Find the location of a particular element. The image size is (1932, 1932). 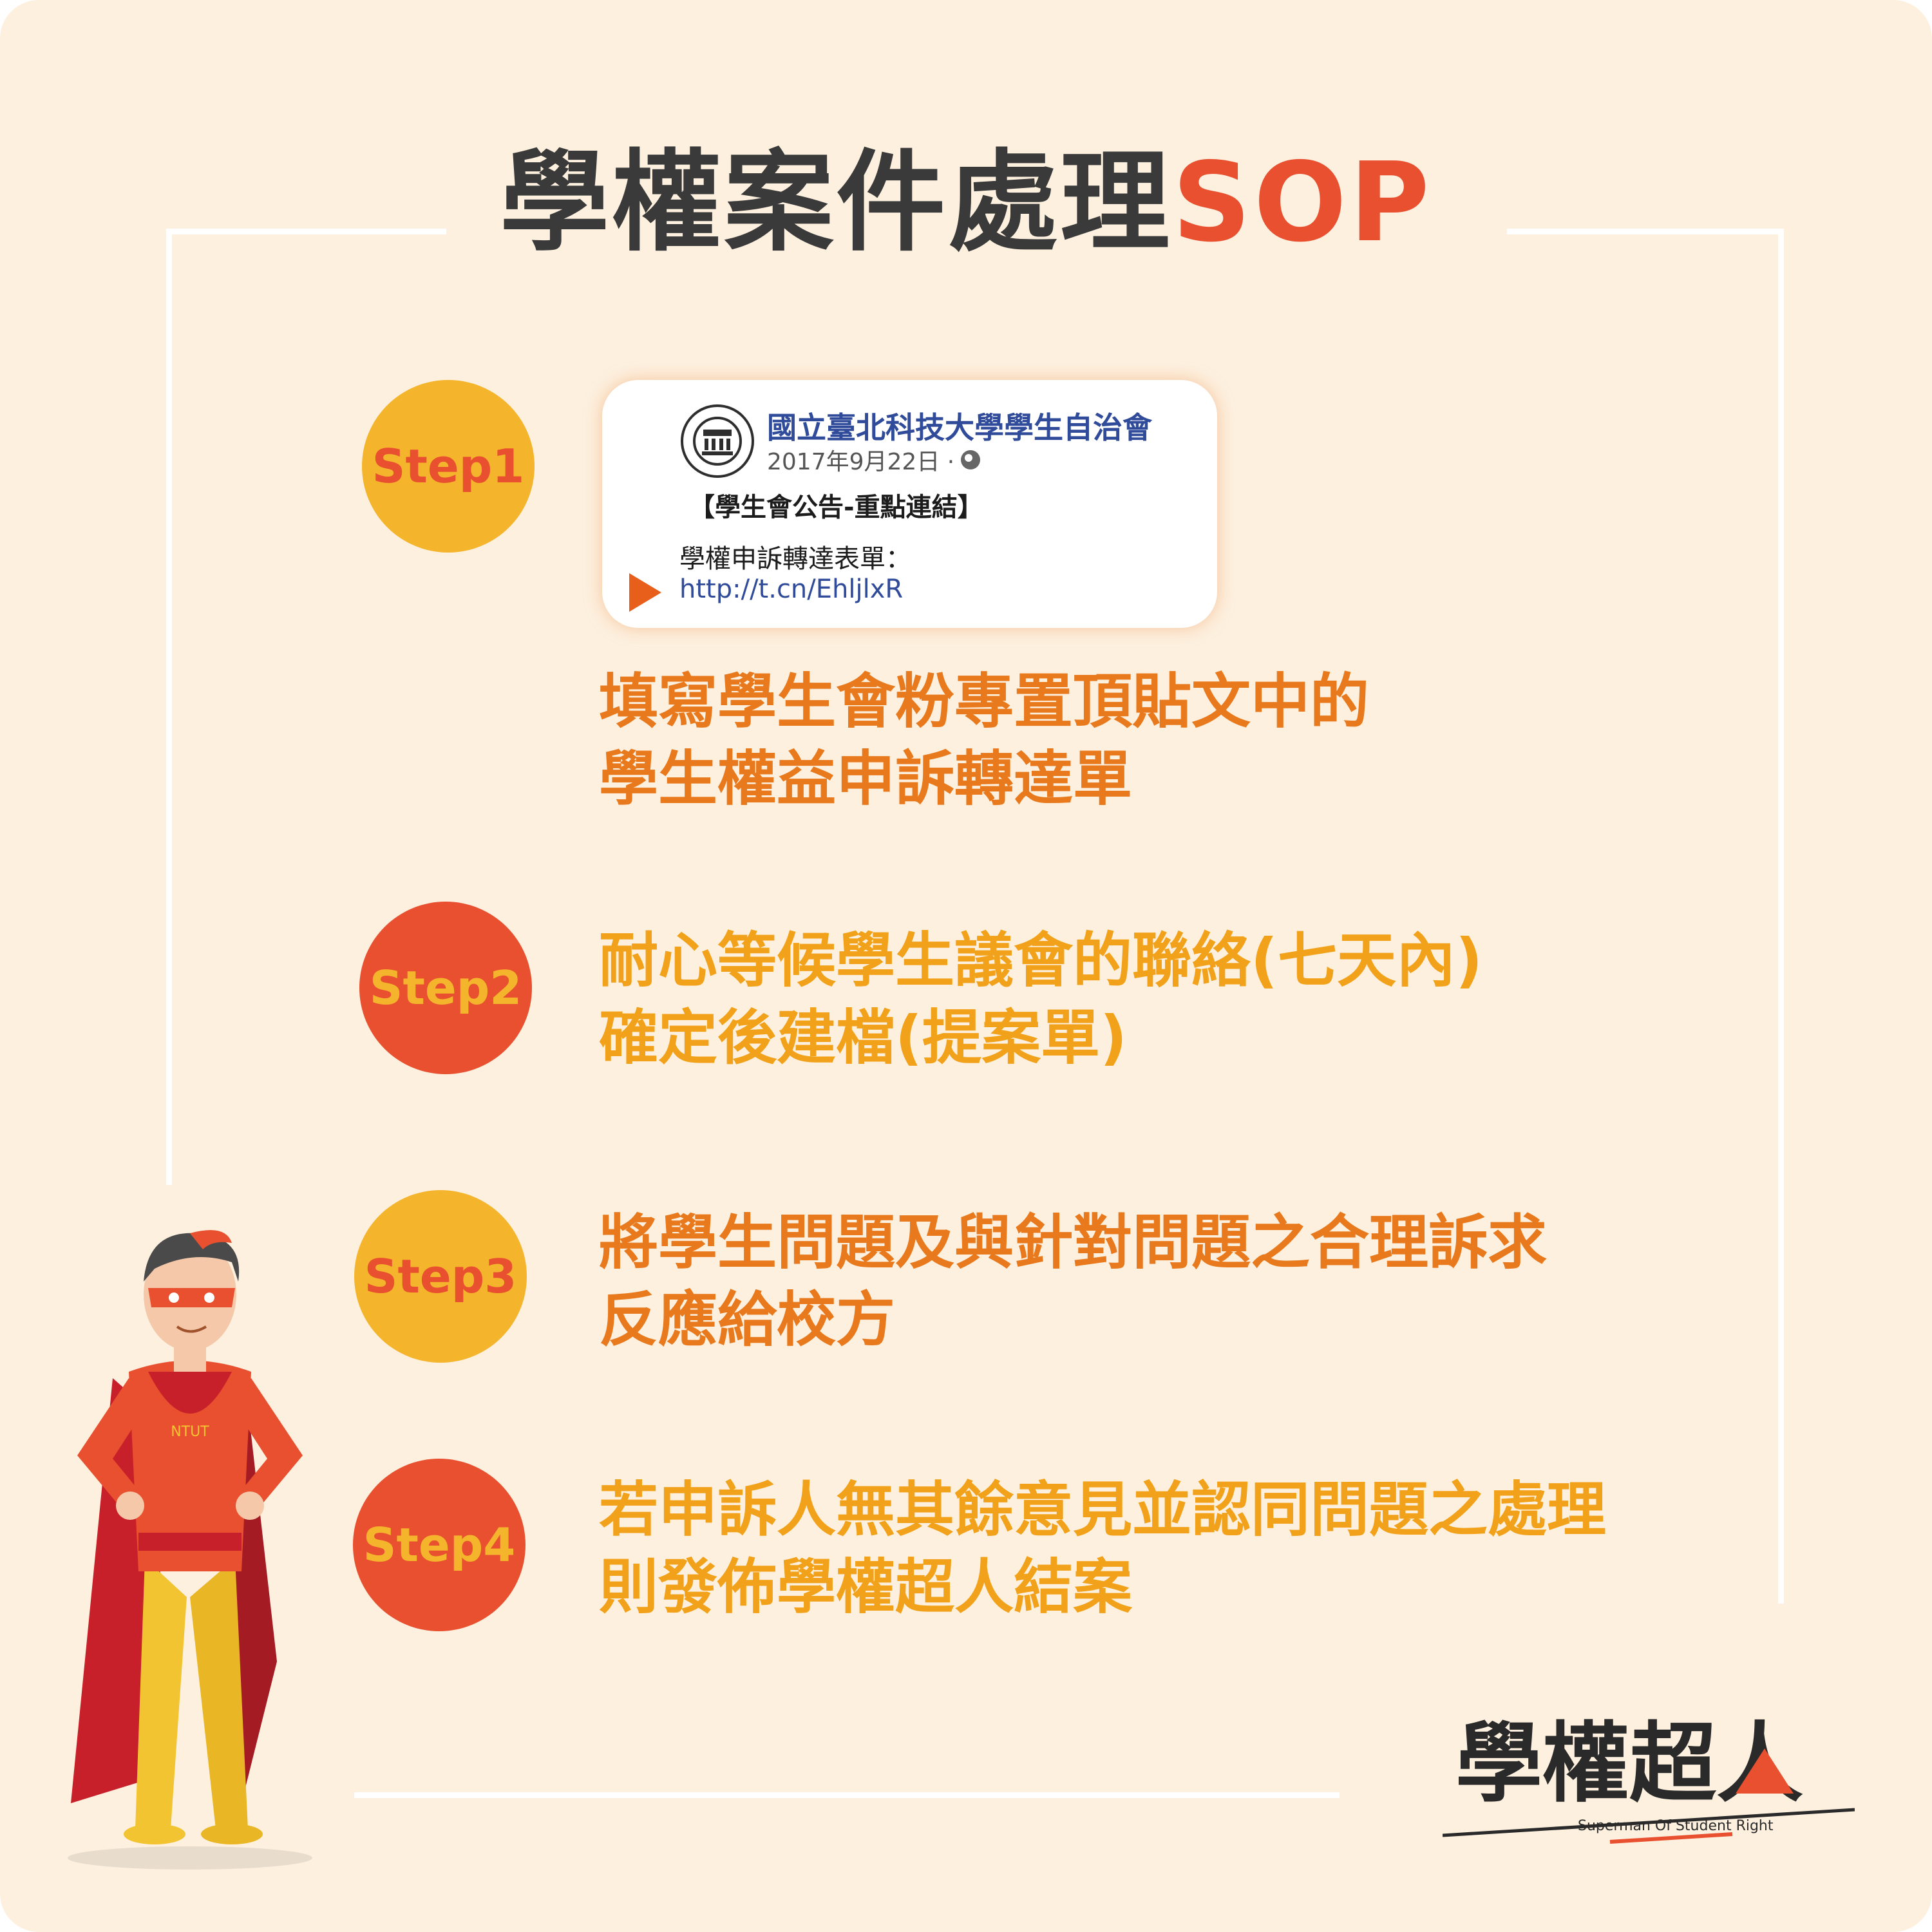

step3-line1: 將學生問題及與針對問題之合理訴求 is located at coordinates (1073, 1242).